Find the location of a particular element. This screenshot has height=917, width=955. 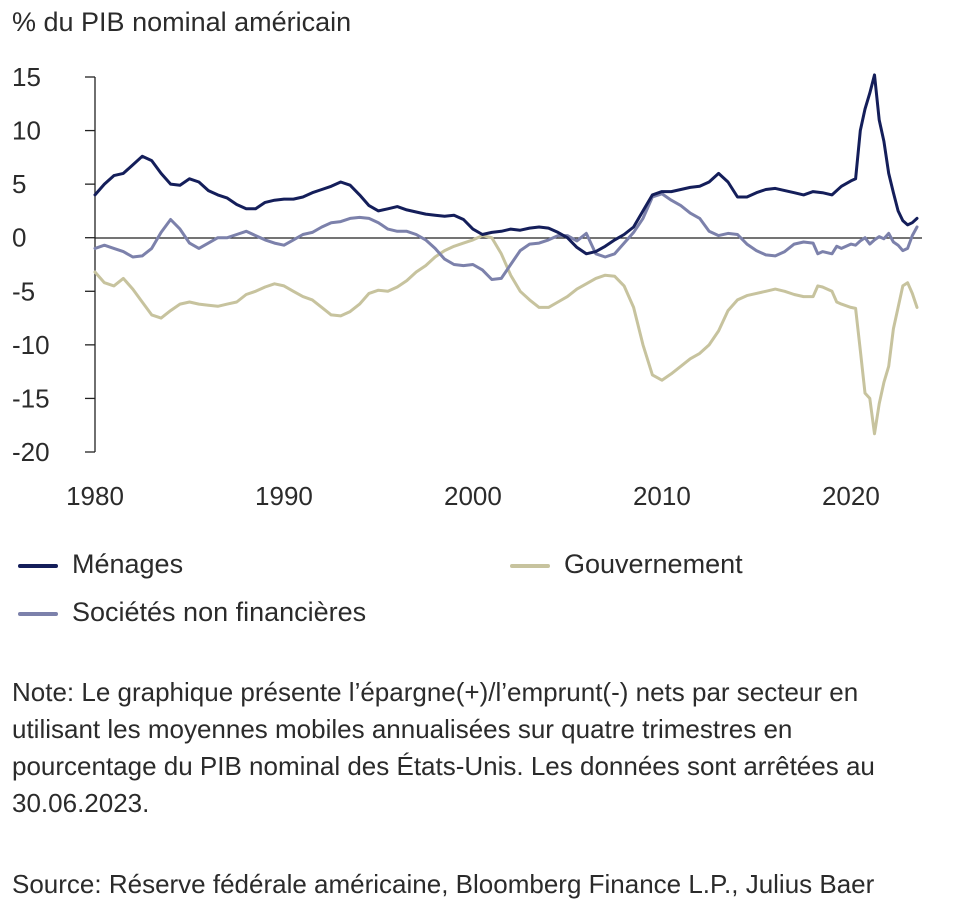

y-axis-label: % du PIB nominal américain is located at coordinates (181, 22).